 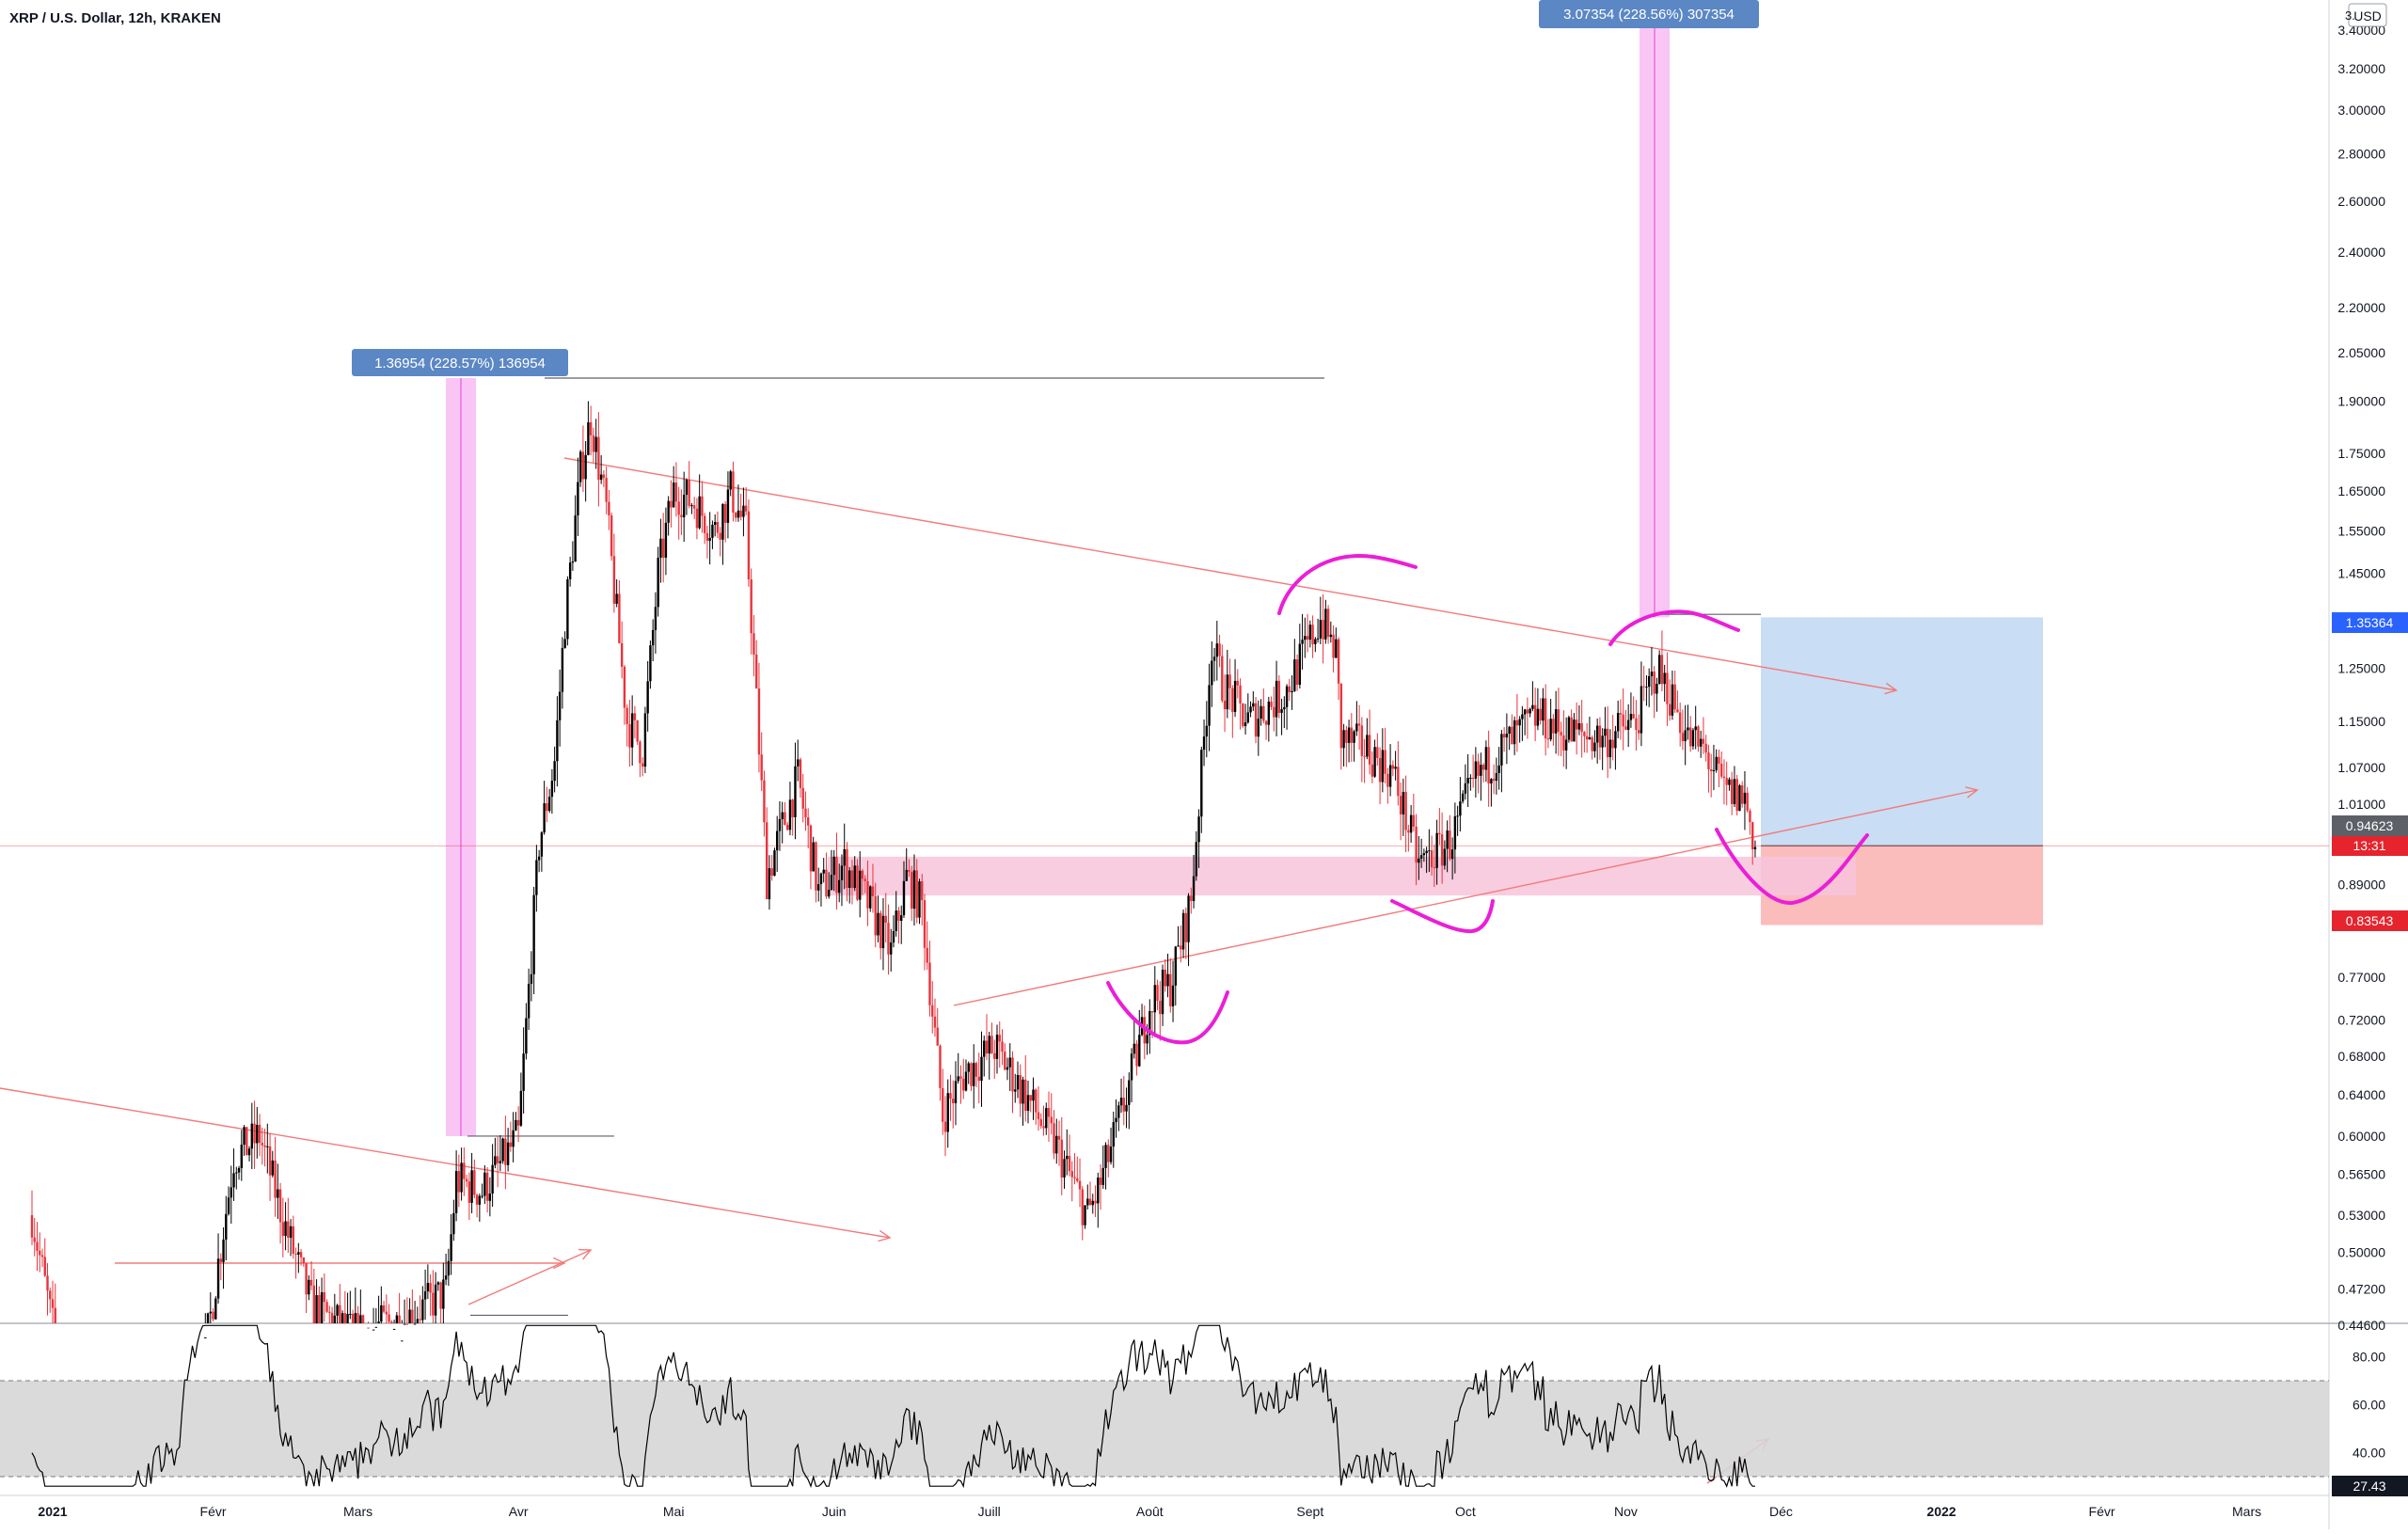 I want to click on price-tick-label: 1.75000, so click(x=2361, y=454).